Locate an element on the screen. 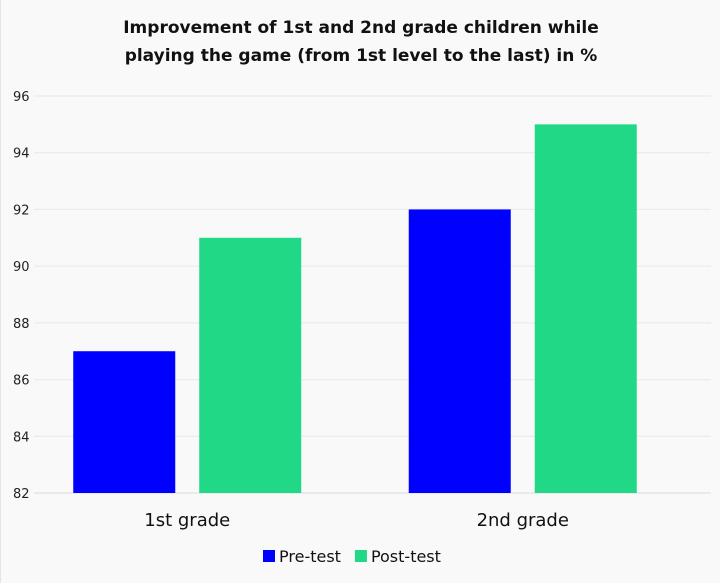 The width and height of the screenshot is (720, 583). y-tick-label: 92 is located at coordinates (21, 210).